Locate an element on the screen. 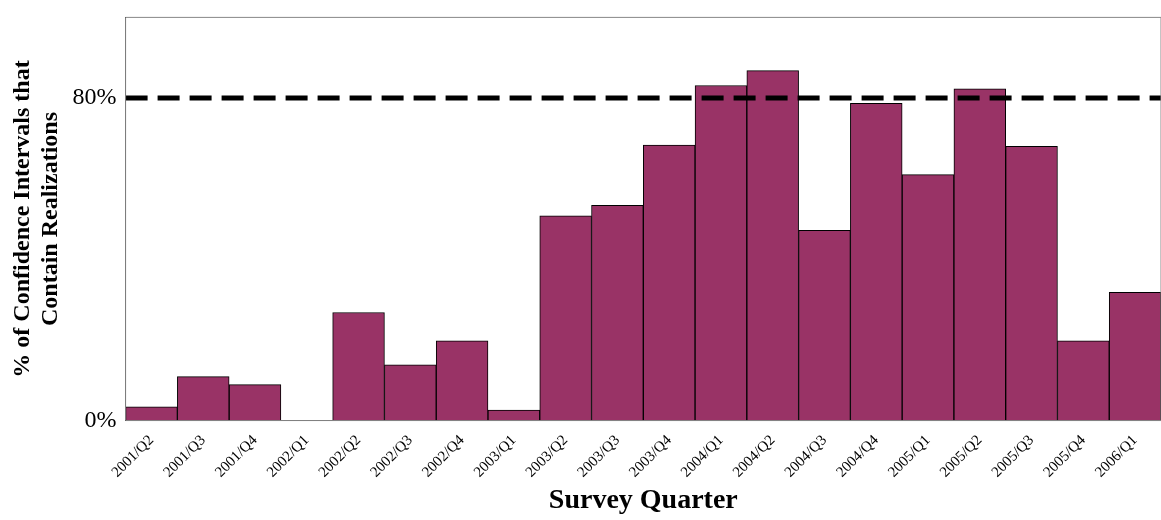 This screenshot has height=520, width=1161. x-axis-title: Survey Quarter is located at coordinates (643, 499).